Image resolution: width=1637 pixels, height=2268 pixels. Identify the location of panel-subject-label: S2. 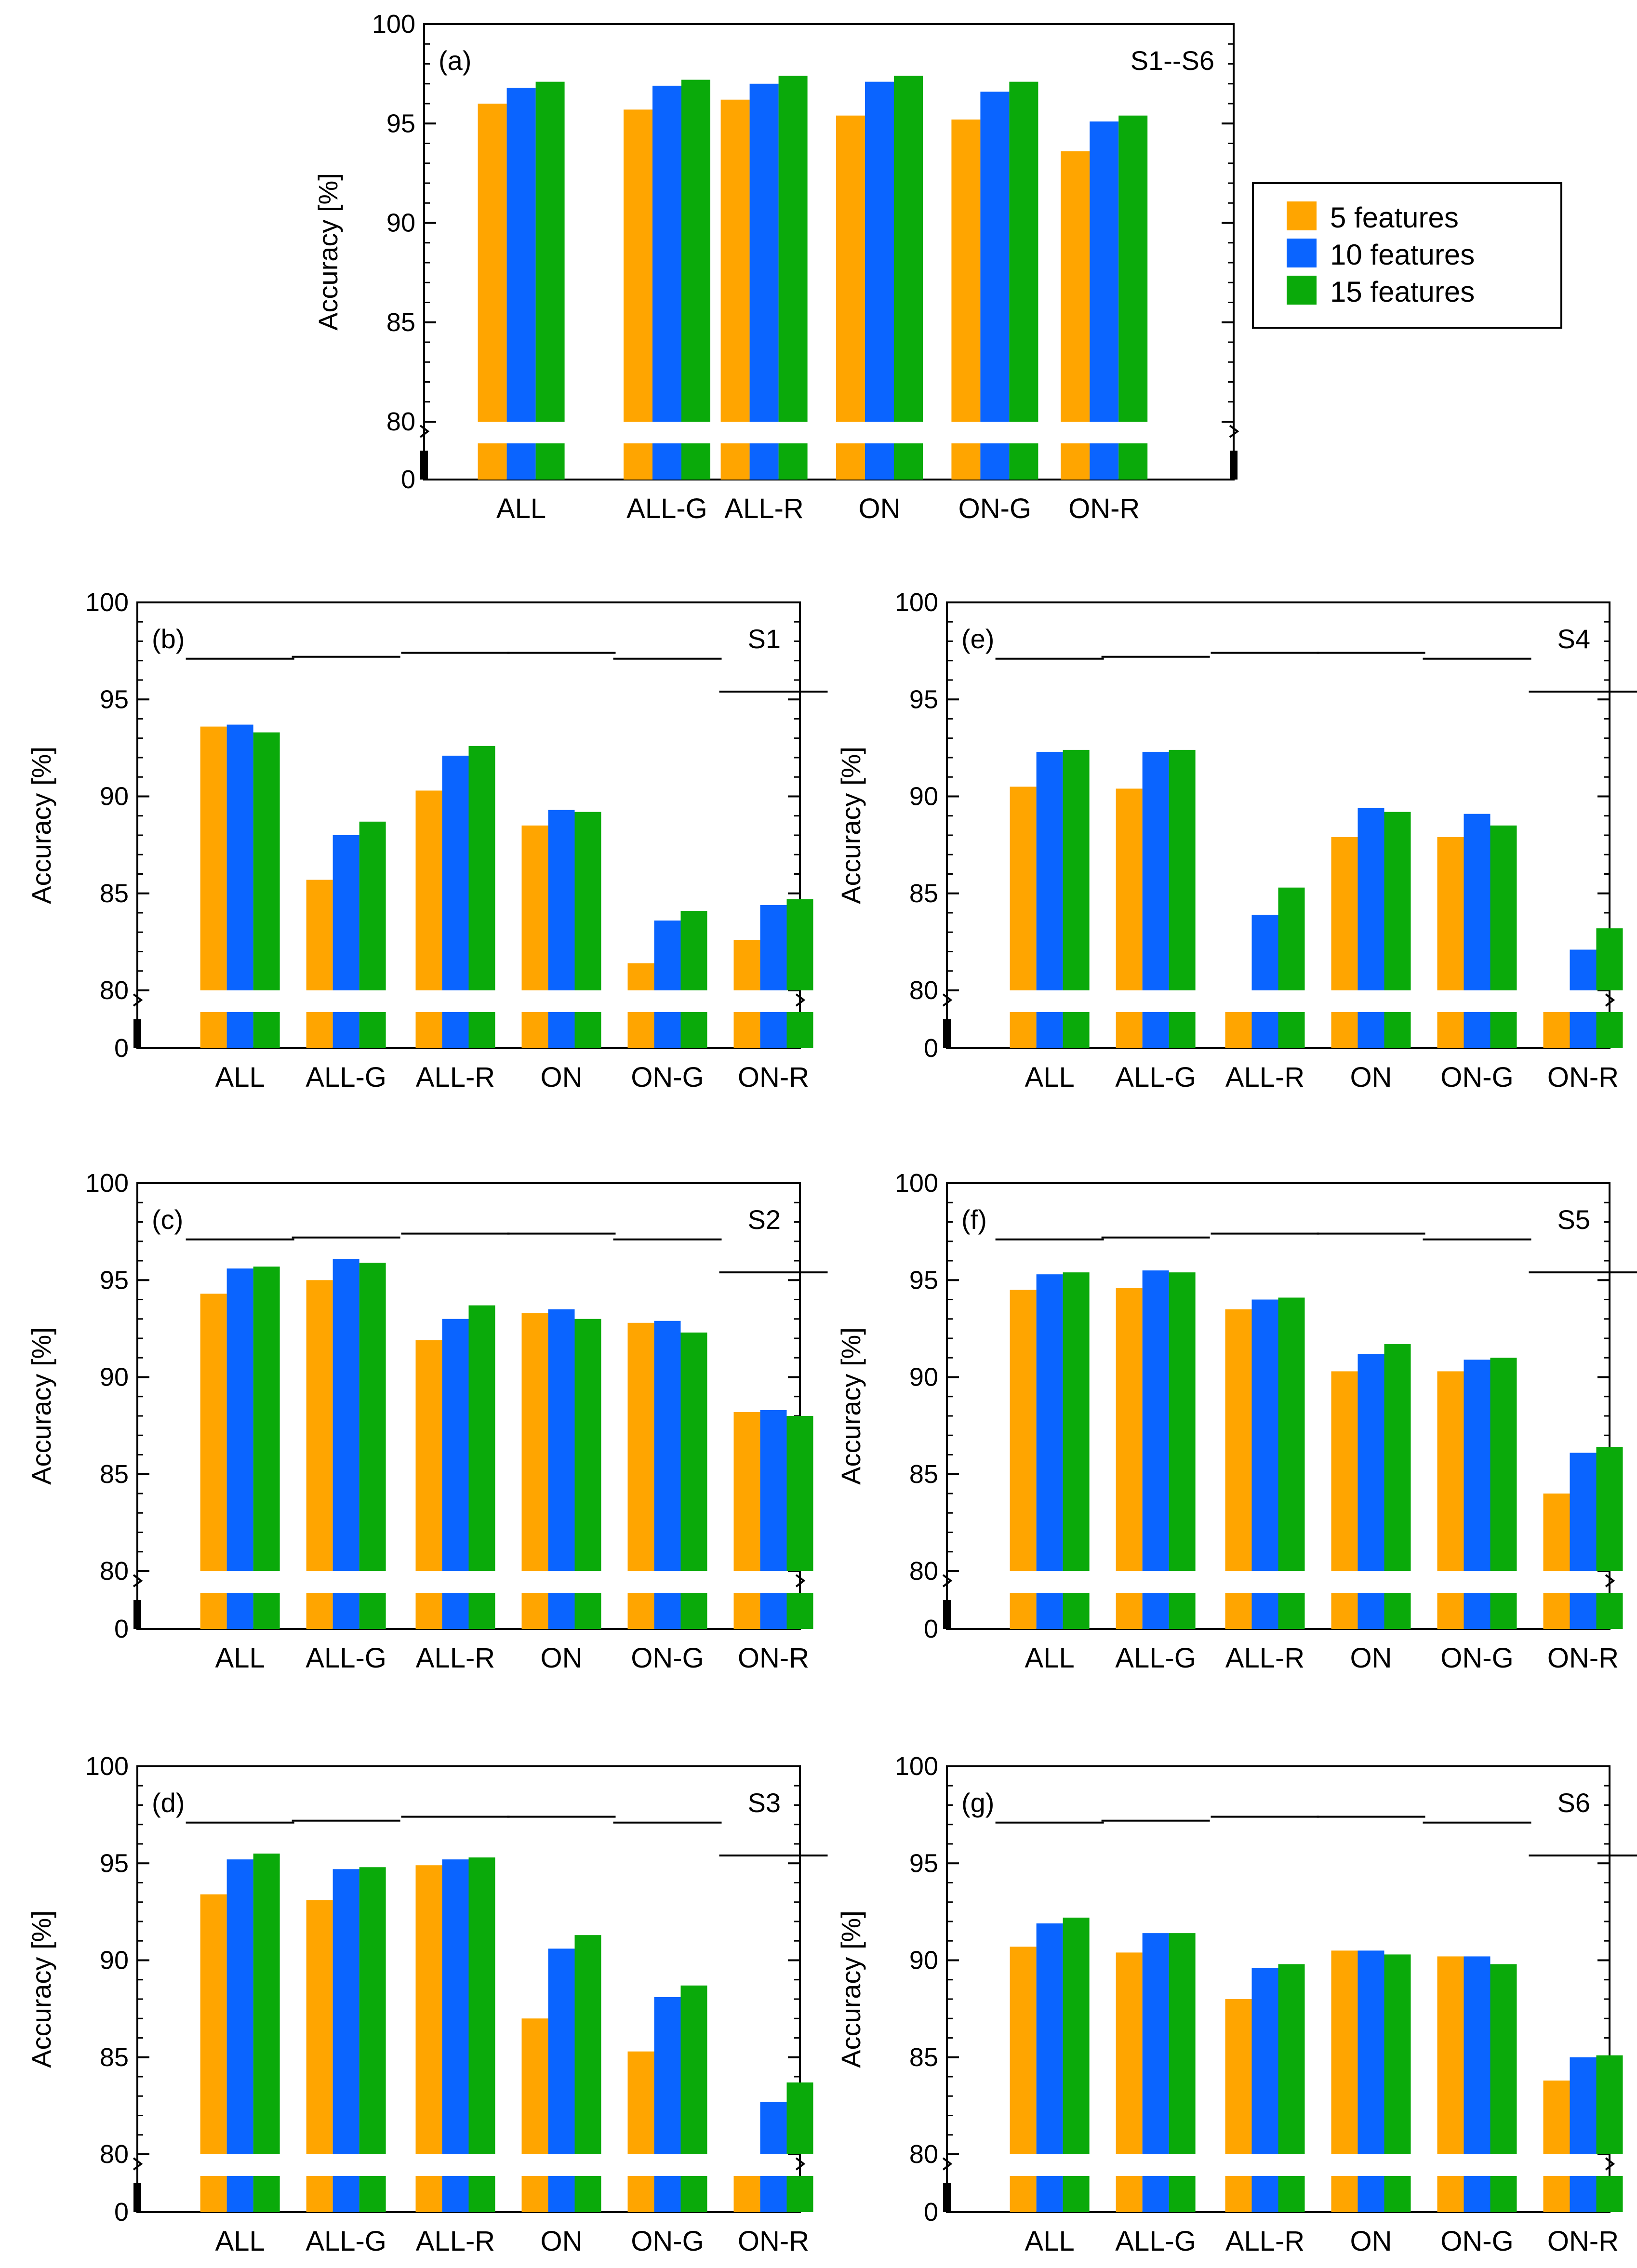
(765, 1219).